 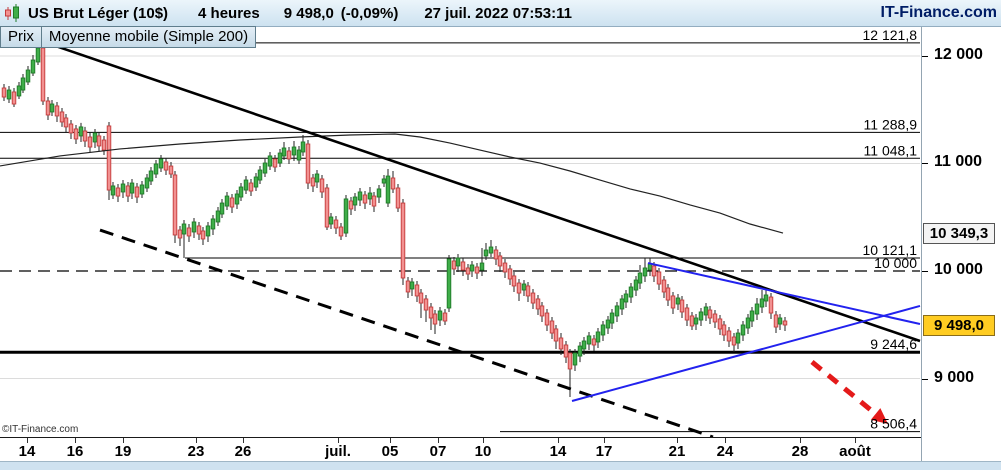 What do you see at coordinates (460, 449) in the screenshot?
I see `time-axis: 14 16 19 23 26 juil. 05 07 10 14 17 21 24 28 août` at bounding box center [460, 449].